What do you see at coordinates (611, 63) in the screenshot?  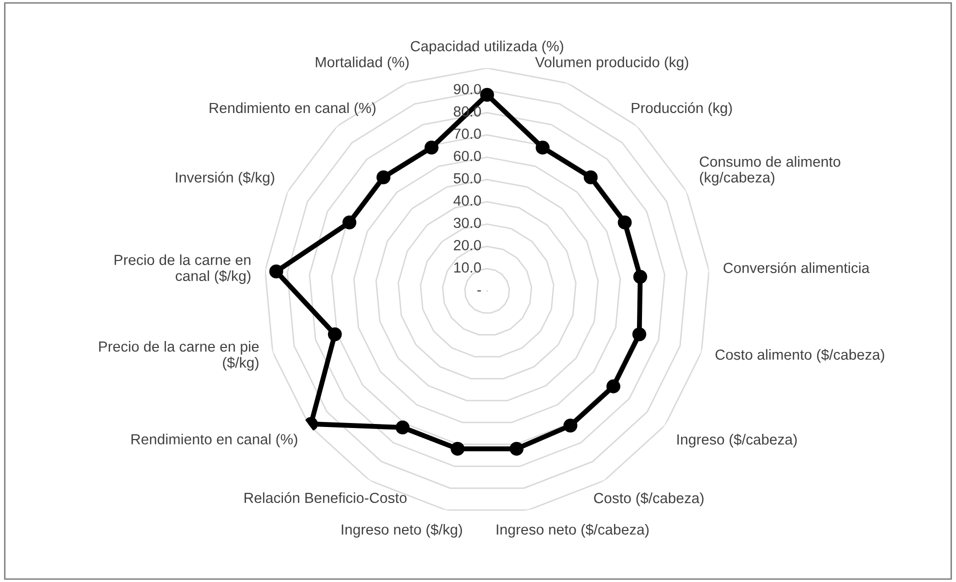 I see `spoke-label: Volumen producido (kg)` at bounding box center [611, 63].